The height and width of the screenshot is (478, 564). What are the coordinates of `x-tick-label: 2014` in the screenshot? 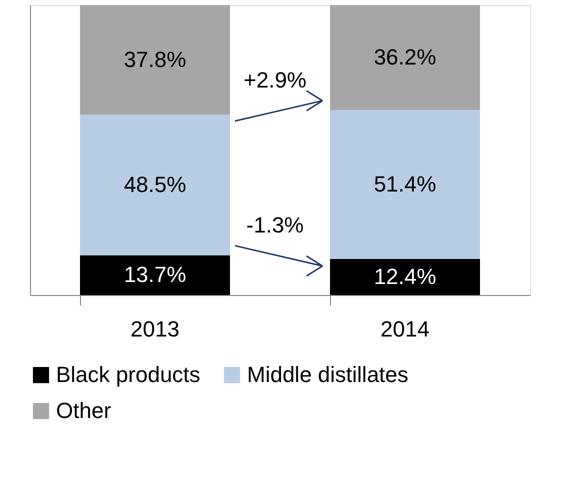 It's located at (405, 329).